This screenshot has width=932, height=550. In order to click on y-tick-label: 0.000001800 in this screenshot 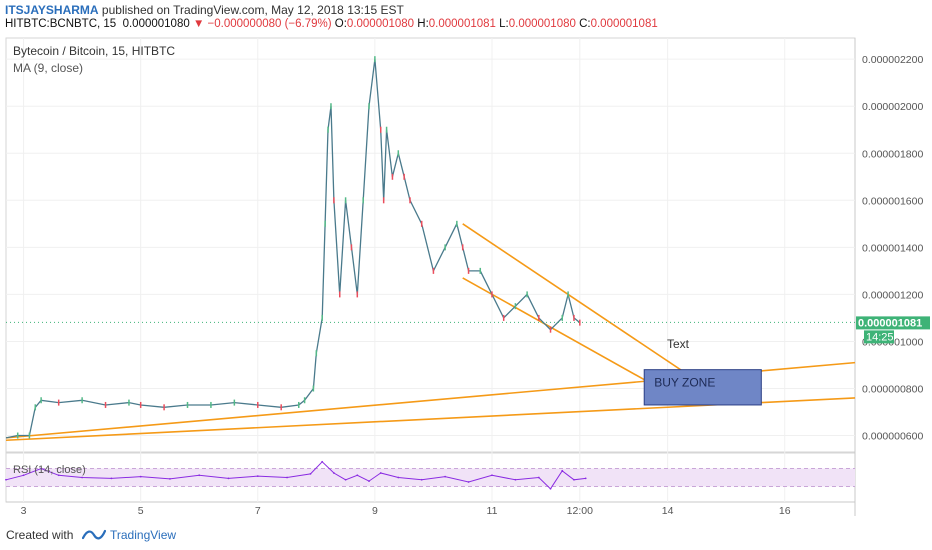, I will do `click(892, 154)`.